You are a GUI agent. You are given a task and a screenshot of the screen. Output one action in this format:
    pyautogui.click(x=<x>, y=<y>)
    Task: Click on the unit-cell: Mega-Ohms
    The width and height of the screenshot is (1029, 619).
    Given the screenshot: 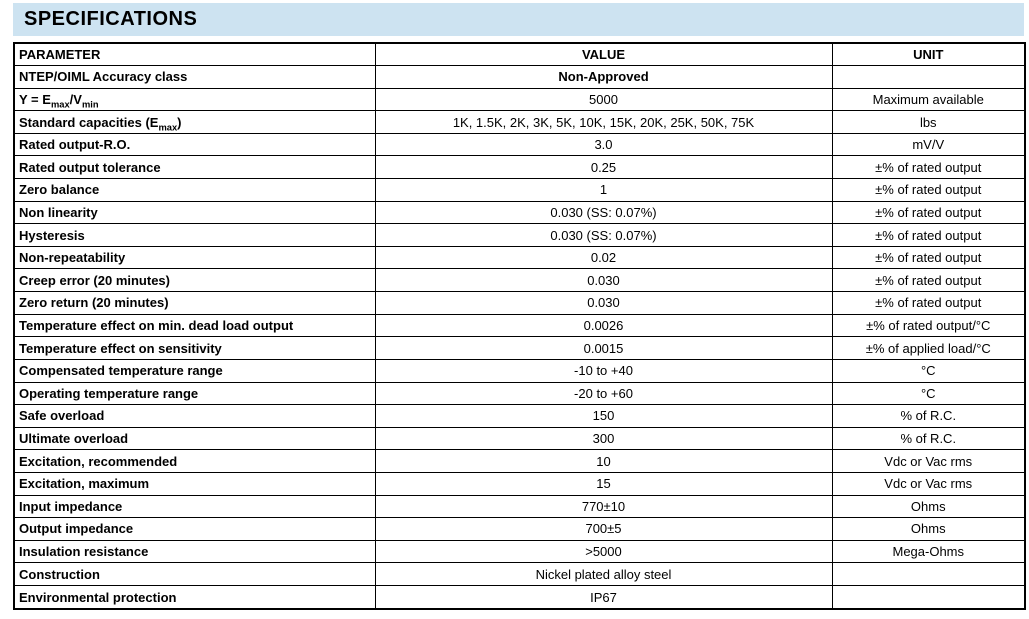 What is the action you would take?
    pyautogui.click(x=928, y=551)
    